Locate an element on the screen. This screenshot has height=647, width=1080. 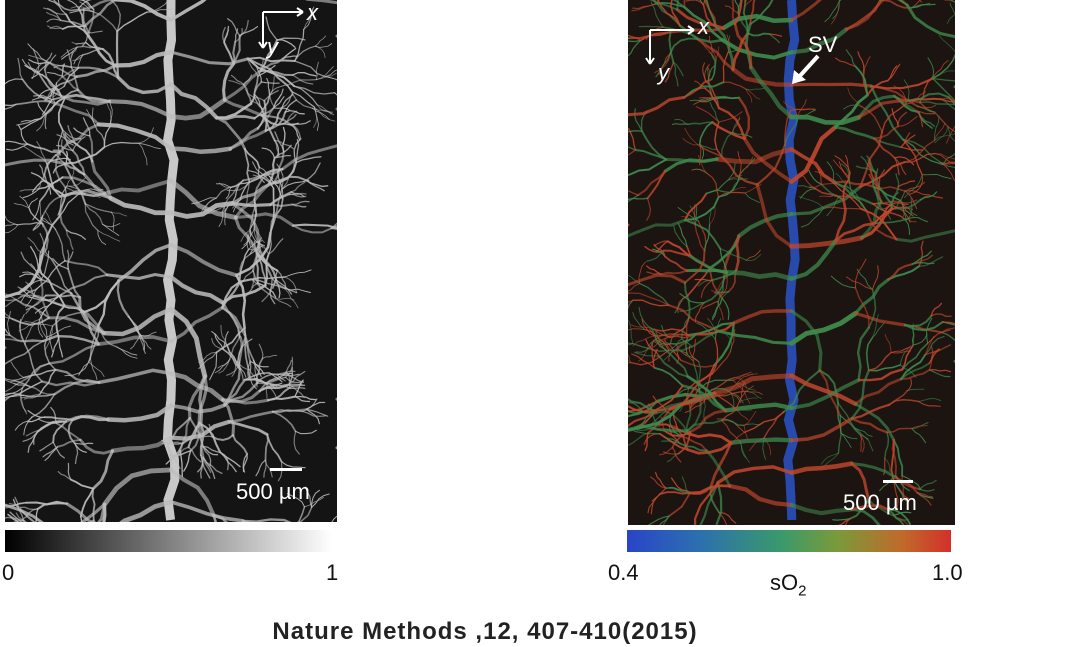
superior-vessel-label: SV is located at coordinates (823, 44).